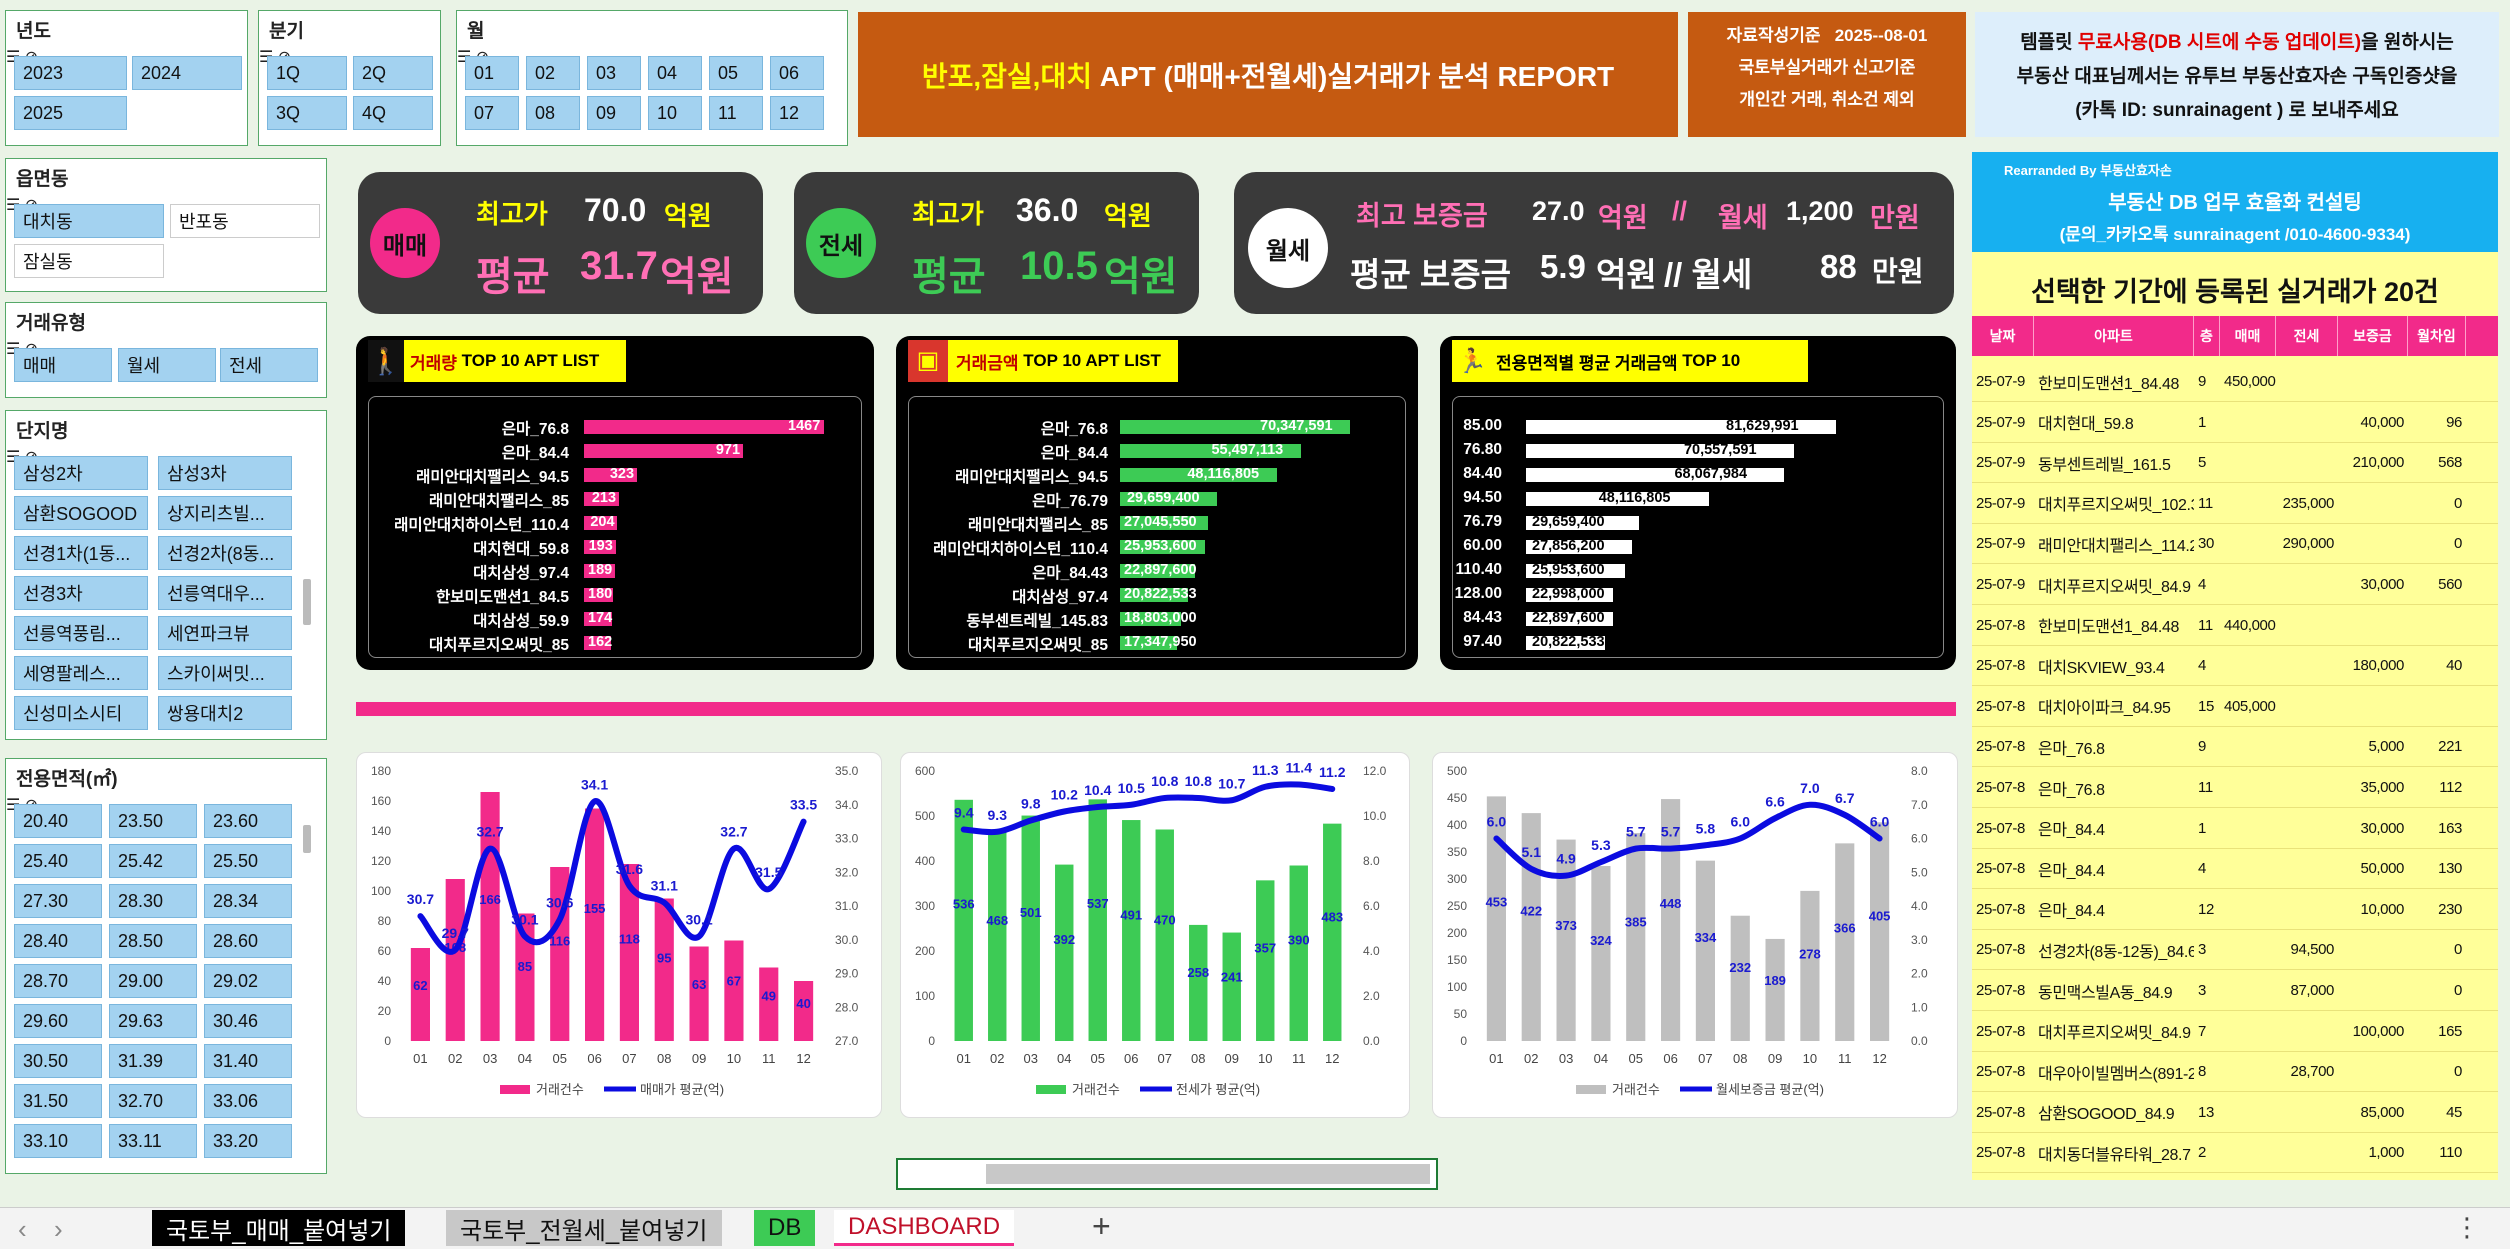 This screenshot has height=1249, width=2510. Describe the element at coordinates (1532, 852) in the screenshot. I see `line-data-label: 5.1` at that location.